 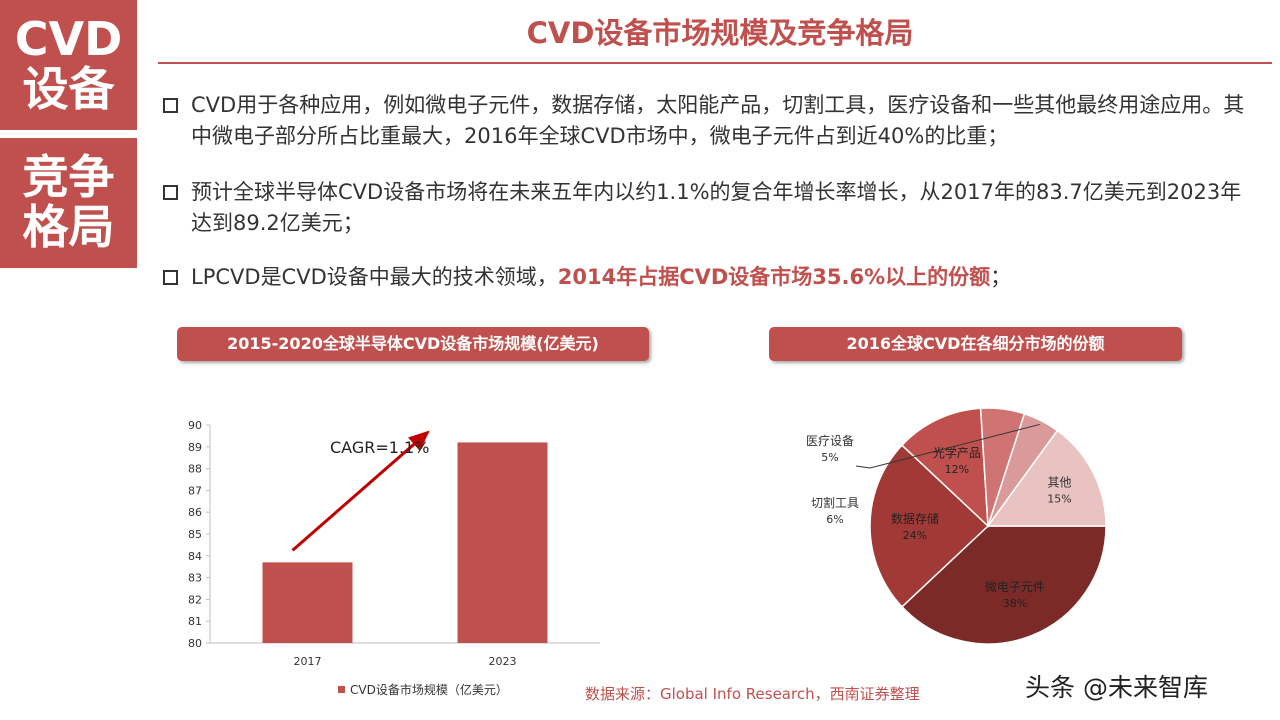 What do you see at coordinates (502, 542) in the screenshot?
I see `bar-2023` at bounding box center [502, 542].